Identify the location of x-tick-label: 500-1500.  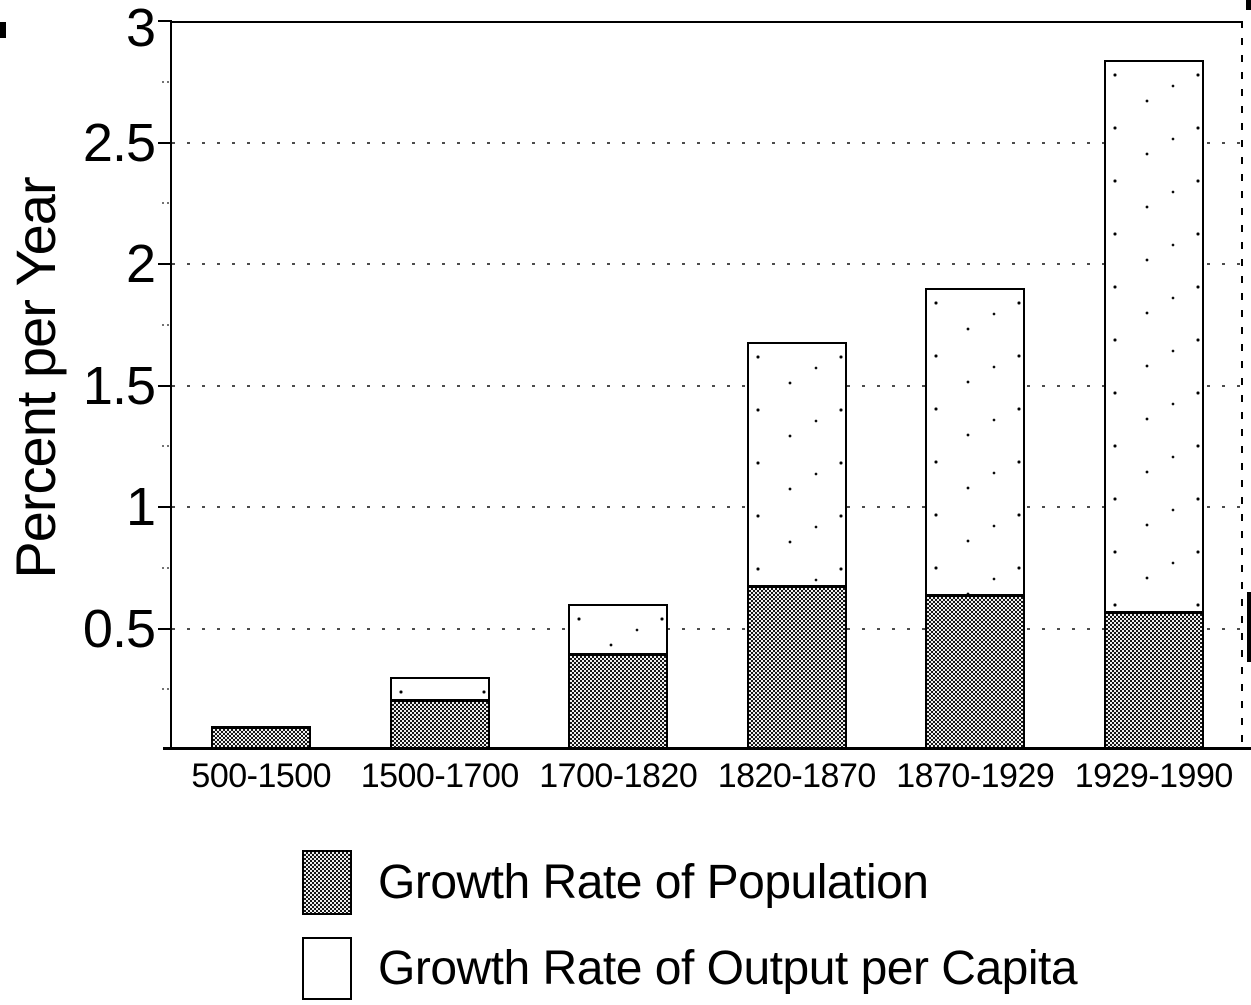
(261, 776).